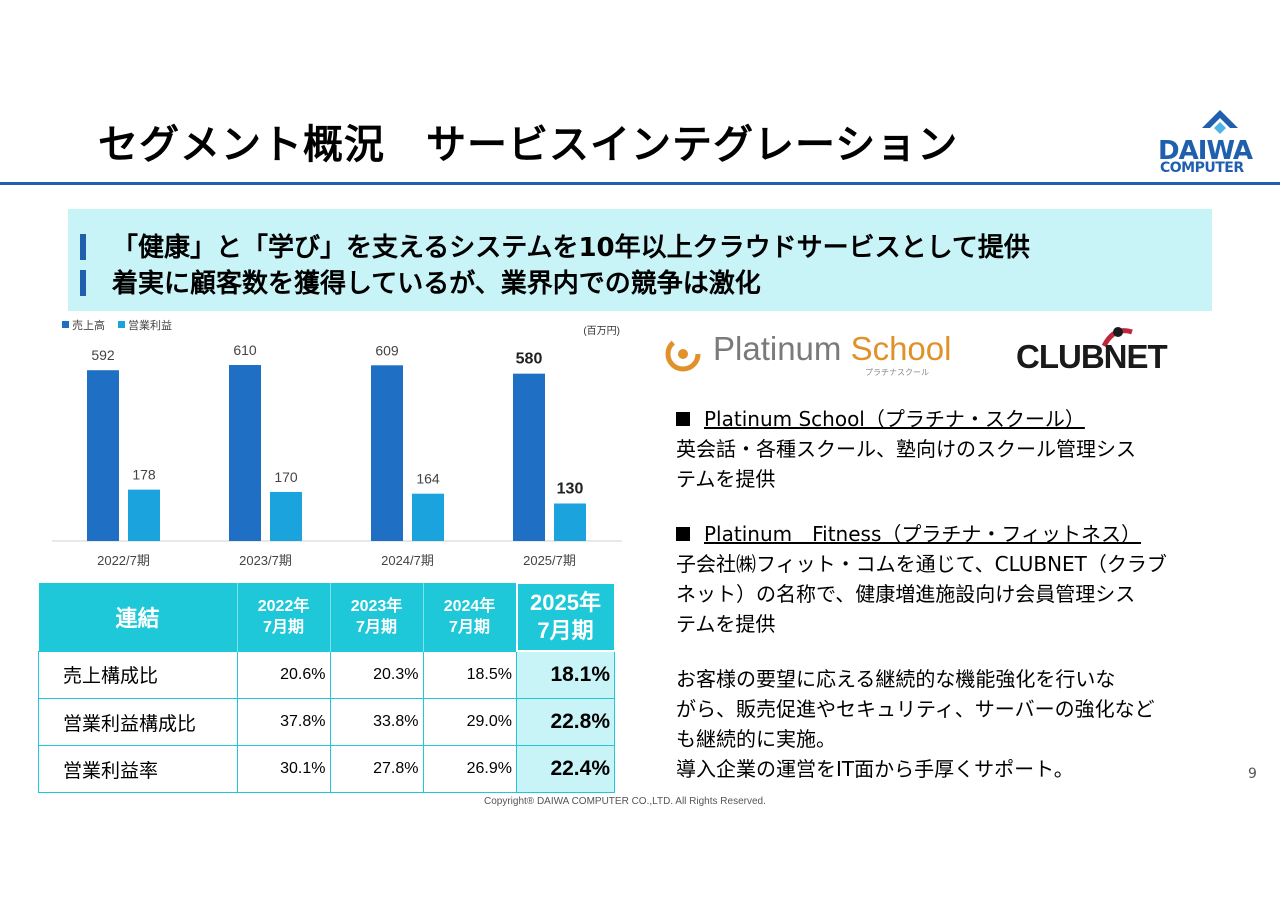  What do you see at coordinates (777, 348) in the screenshot?
I see `platinum-word: Platinum` at bounding box center [777, 348].